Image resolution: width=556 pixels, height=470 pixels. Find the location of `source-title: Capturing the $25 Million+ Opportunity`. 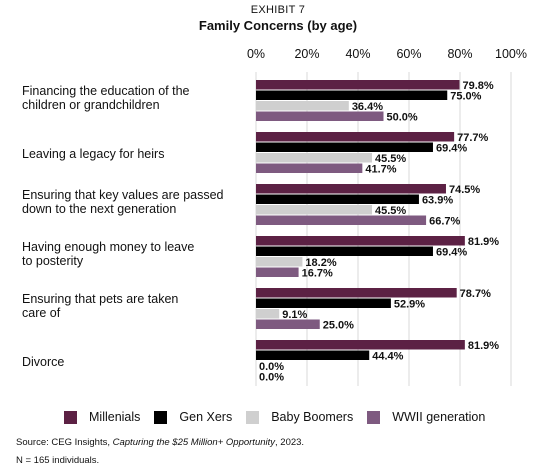

source-title: Capturing the $25 Million+ Opportunity is located at coordinates (194, 442).